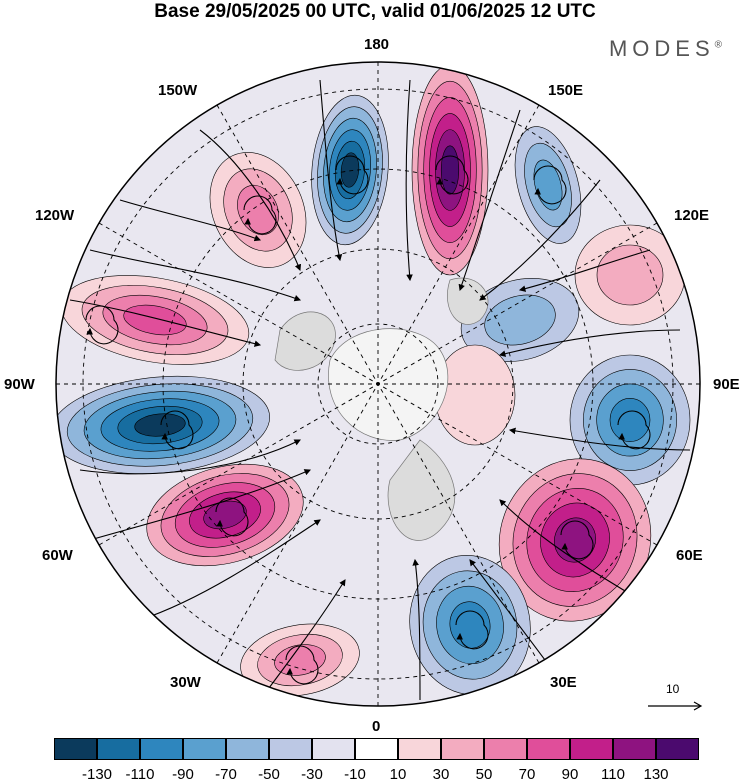 This screenshot has height=783, width=750. I want to click on lon-label-150w: 150W, so click(178, 90).